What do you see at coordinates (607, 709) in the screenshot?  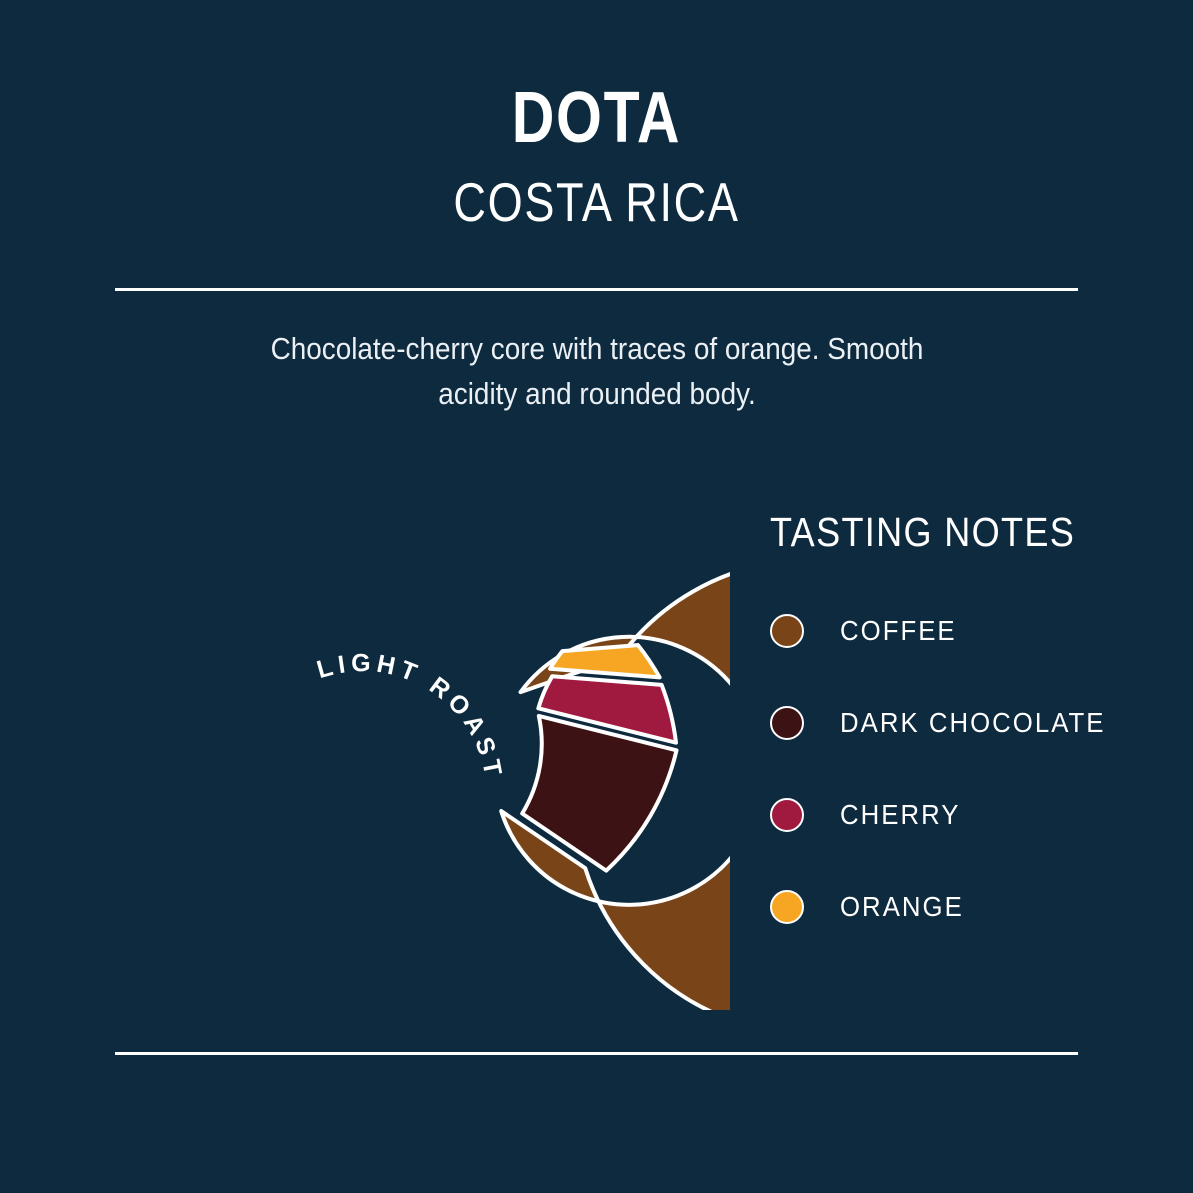 I see `donut-segment-cherry` at bounding box center [607, 709].